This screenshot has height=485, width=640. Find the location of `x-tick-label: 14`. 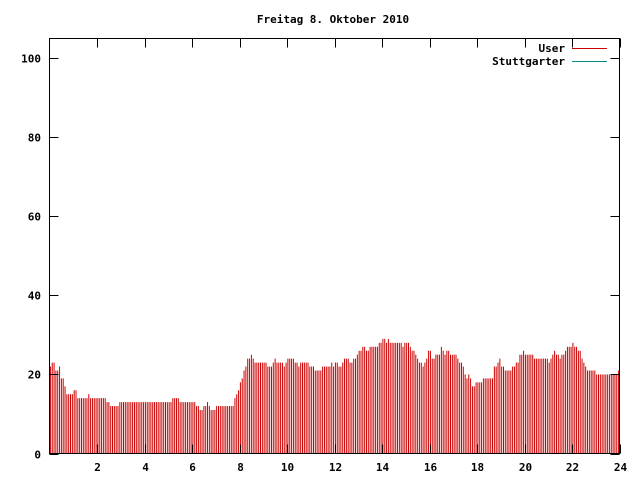

x-tick-label: 14 is located at coordinates (383, 467).